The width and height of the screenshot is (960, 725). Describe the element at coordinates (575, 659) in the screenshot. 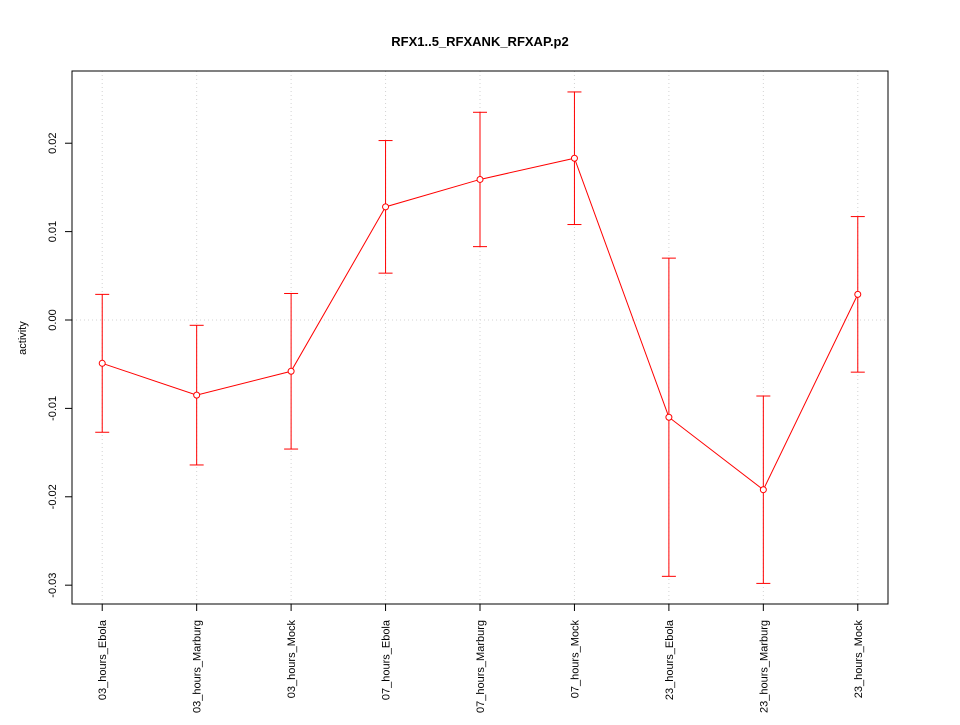

I see `x-tick-label: 07_hours_Mock` at that location.